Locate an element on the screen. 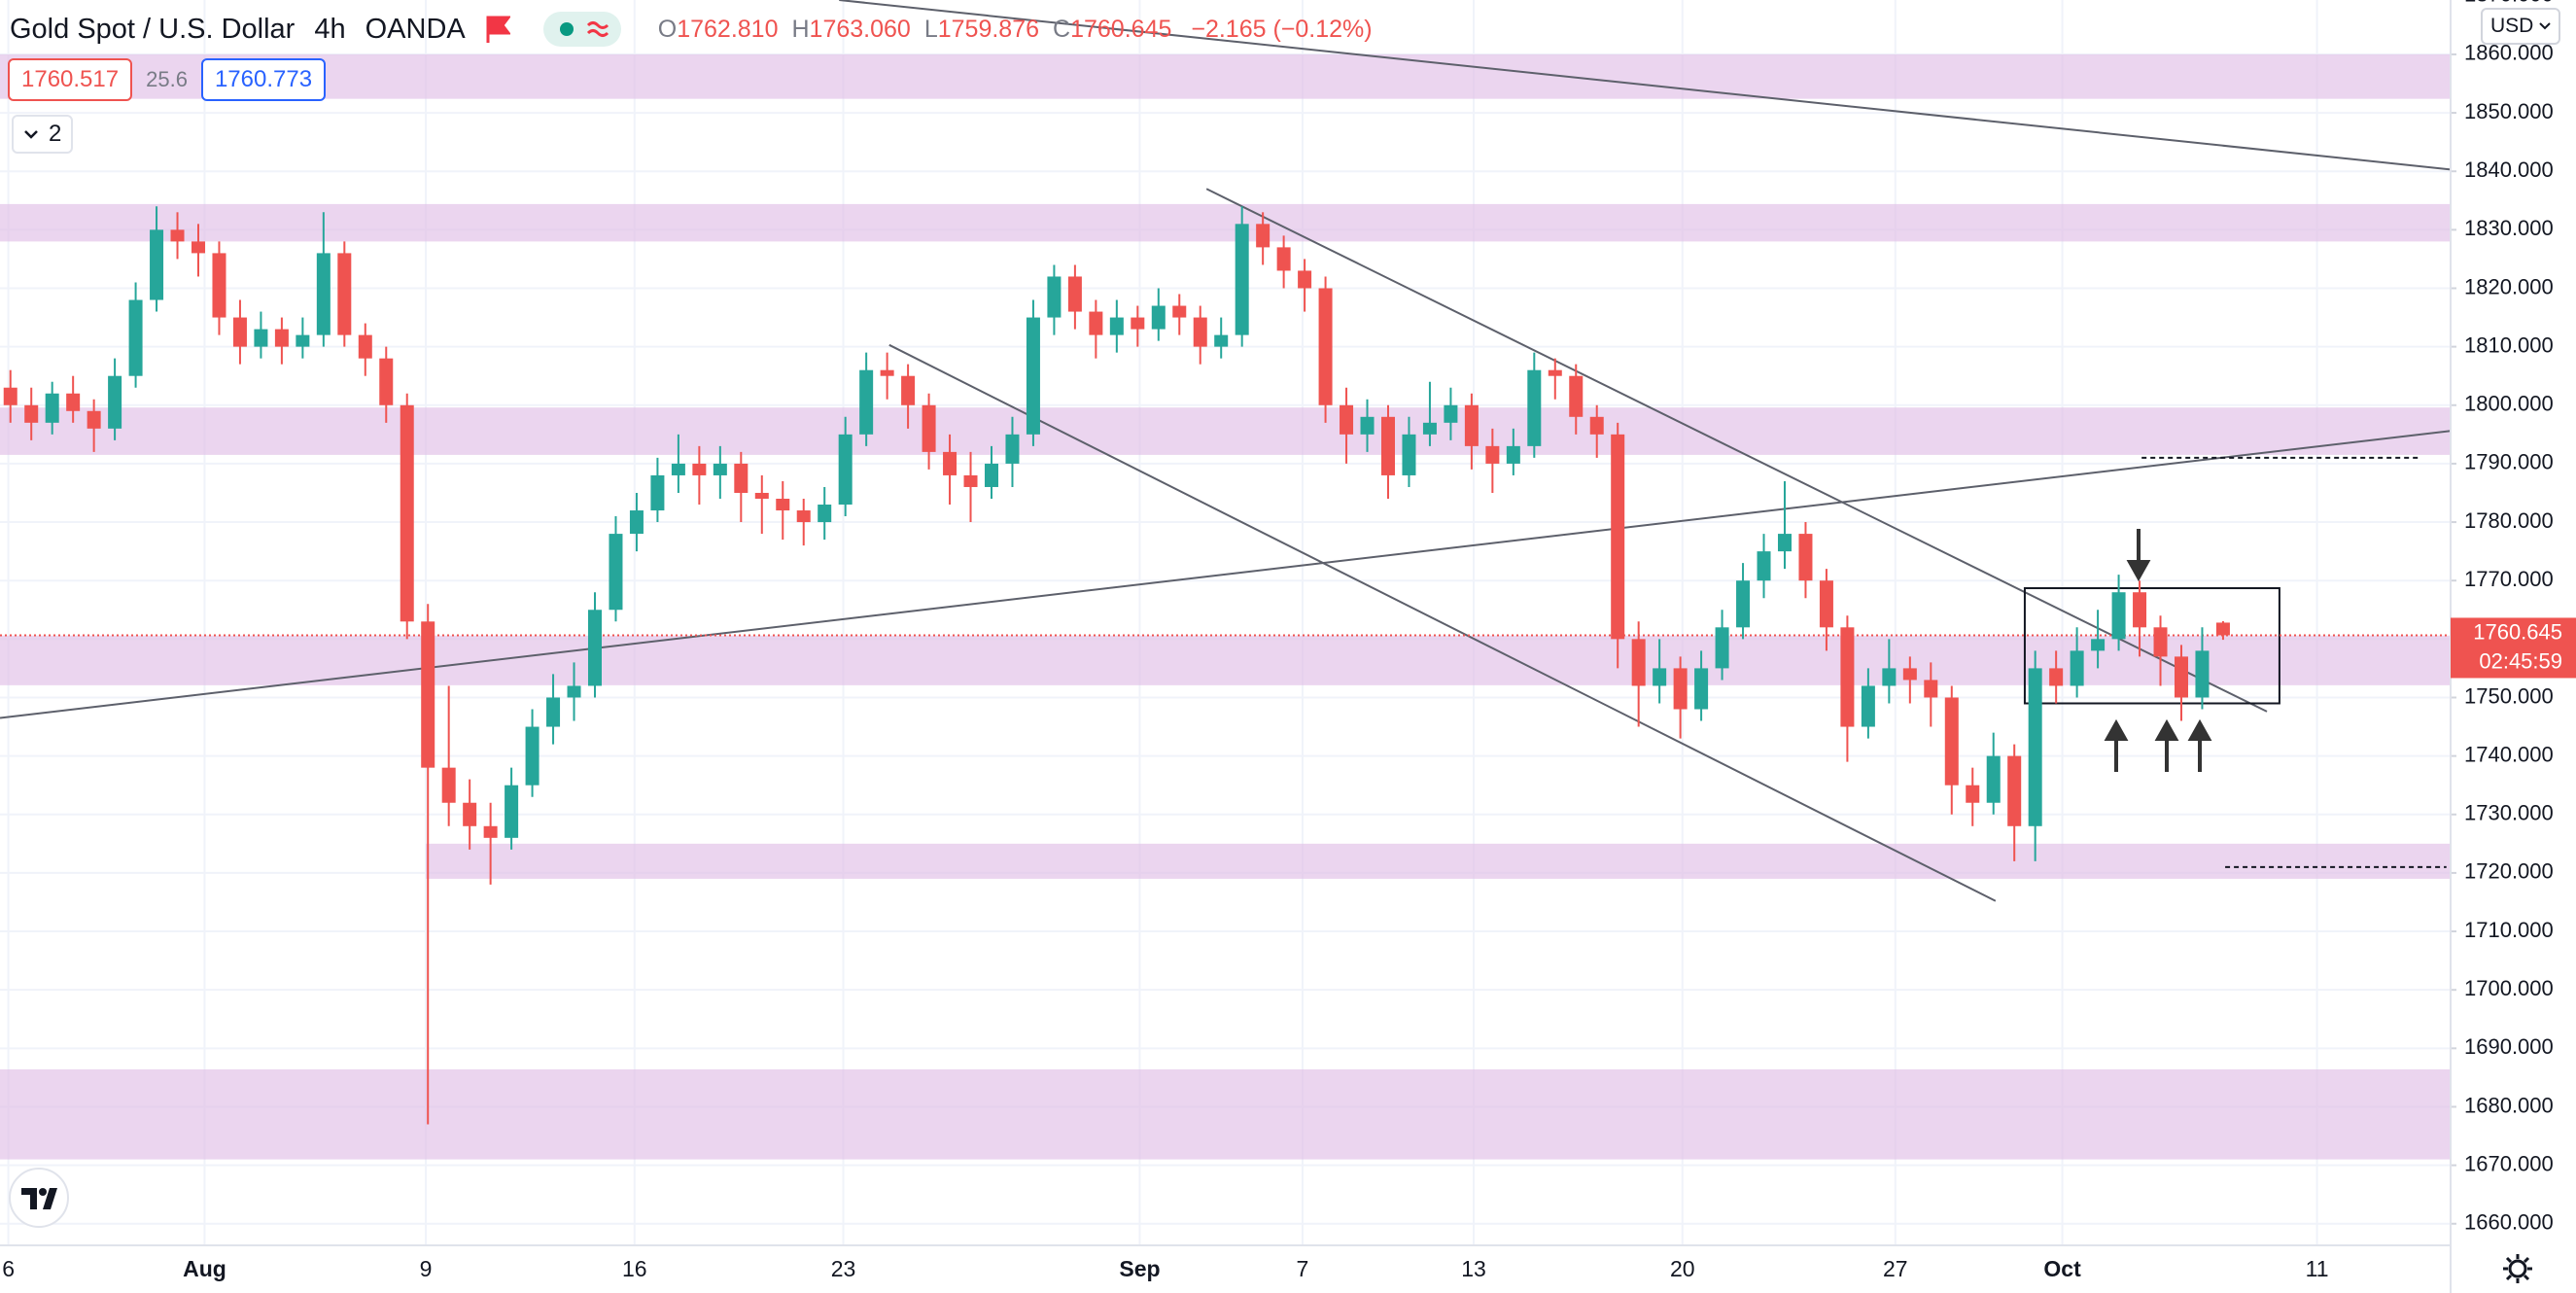  price-label: 1760.645 is located at coordinates (2517, 632).